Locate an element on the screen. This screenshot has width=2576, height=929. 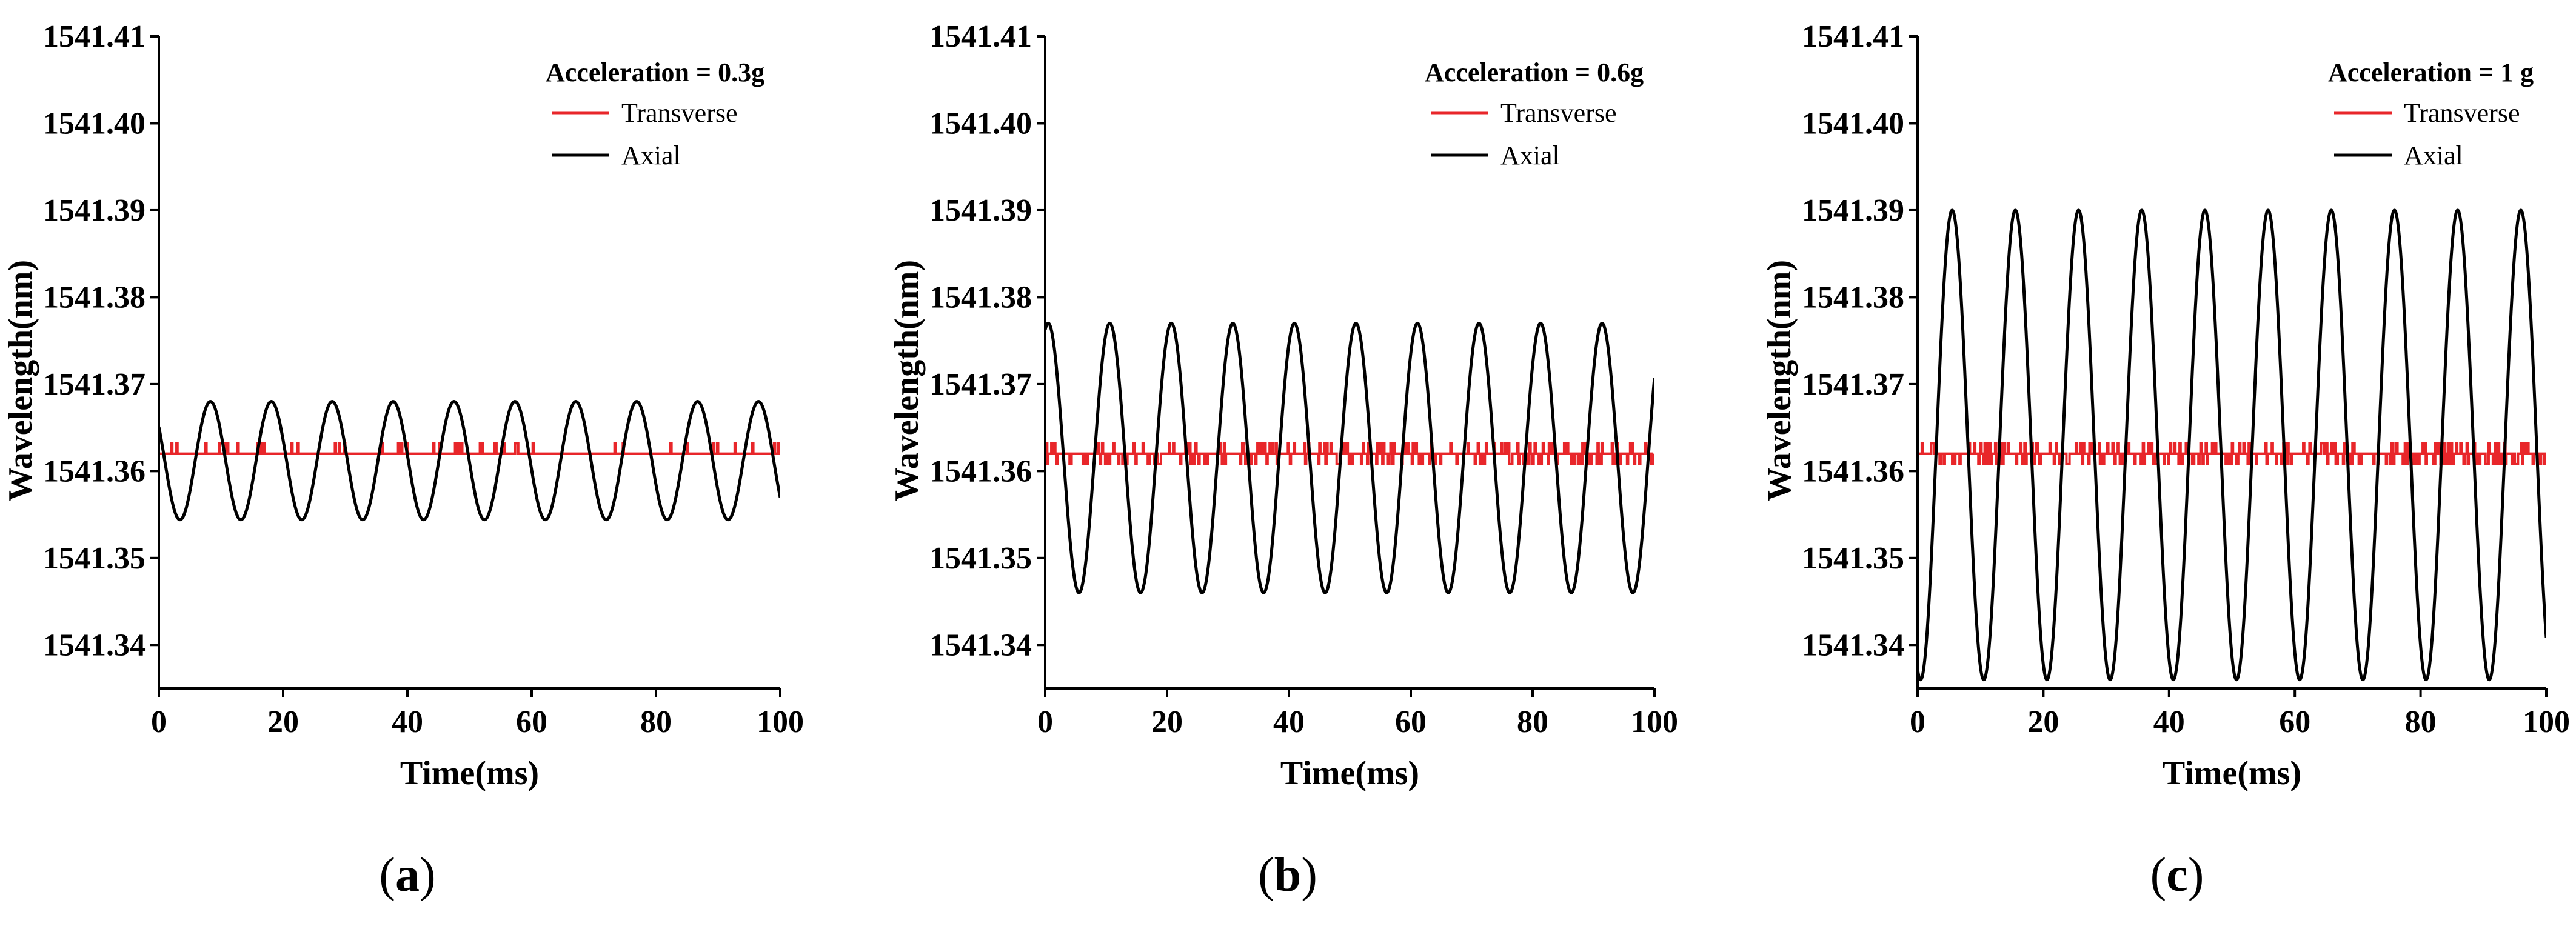
panel-label-letter: c is located at coordinates (2177, 875).